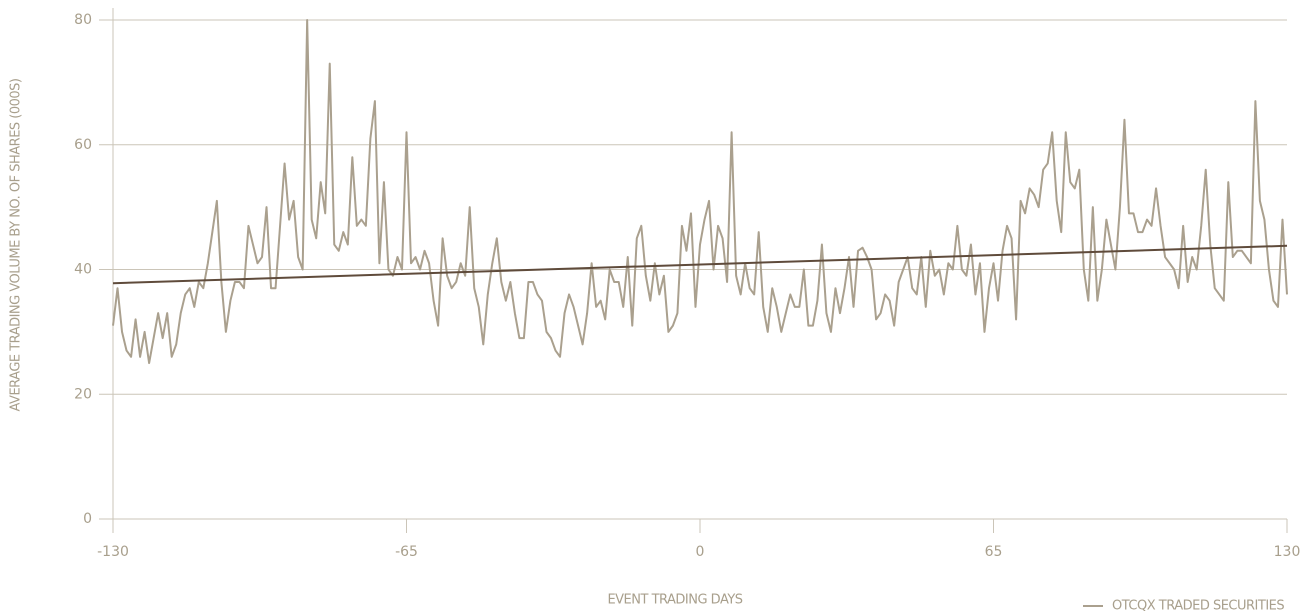 This screenshot has height=615, width=1307. I want to click on x-tick-label: 130, so click(1287, 552).